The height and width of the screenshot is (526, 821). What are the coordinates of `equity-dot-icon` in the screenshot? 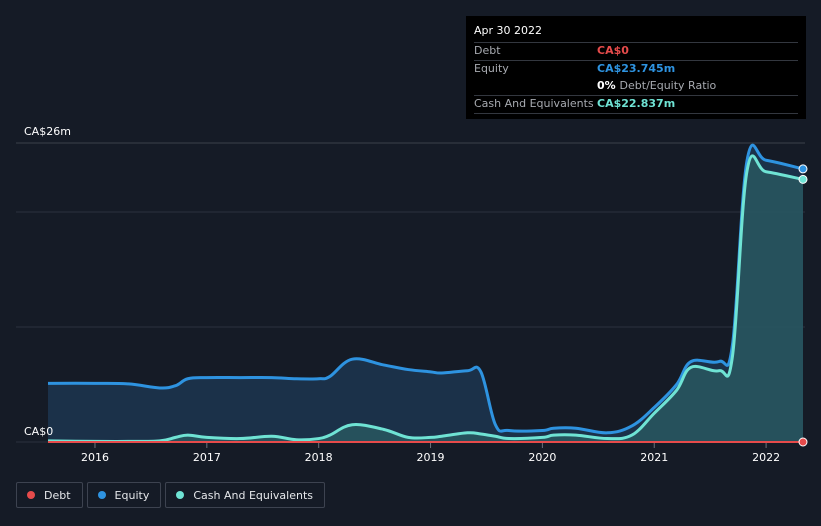 It's located at (101, 495).